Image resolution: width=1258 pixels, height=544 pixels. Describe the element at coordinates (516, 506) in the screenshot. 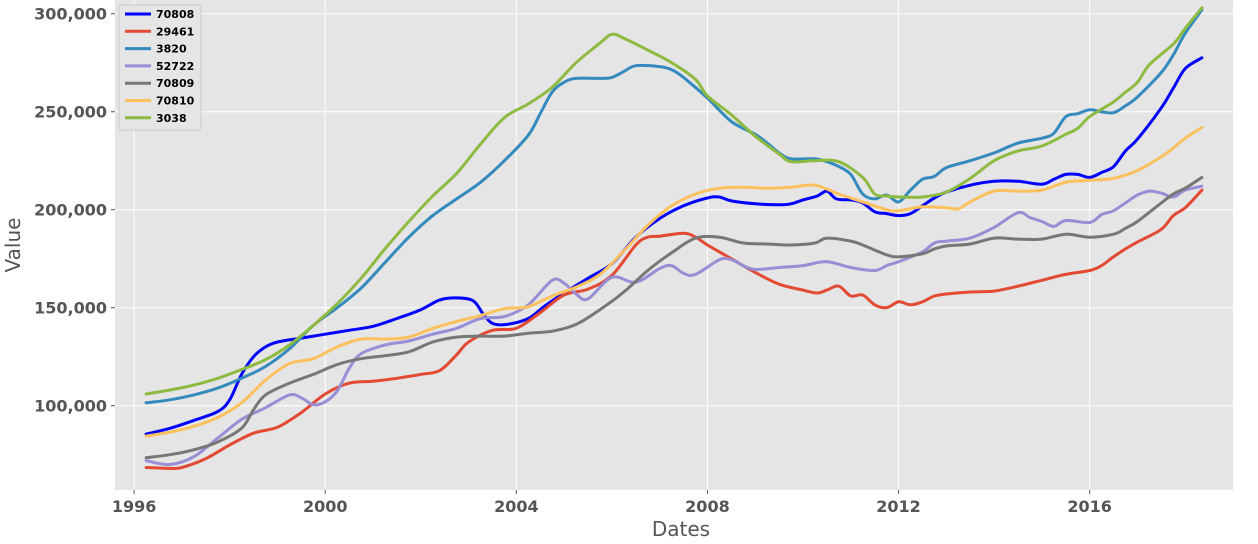

I see `x-tick-label: 2004` at that location.